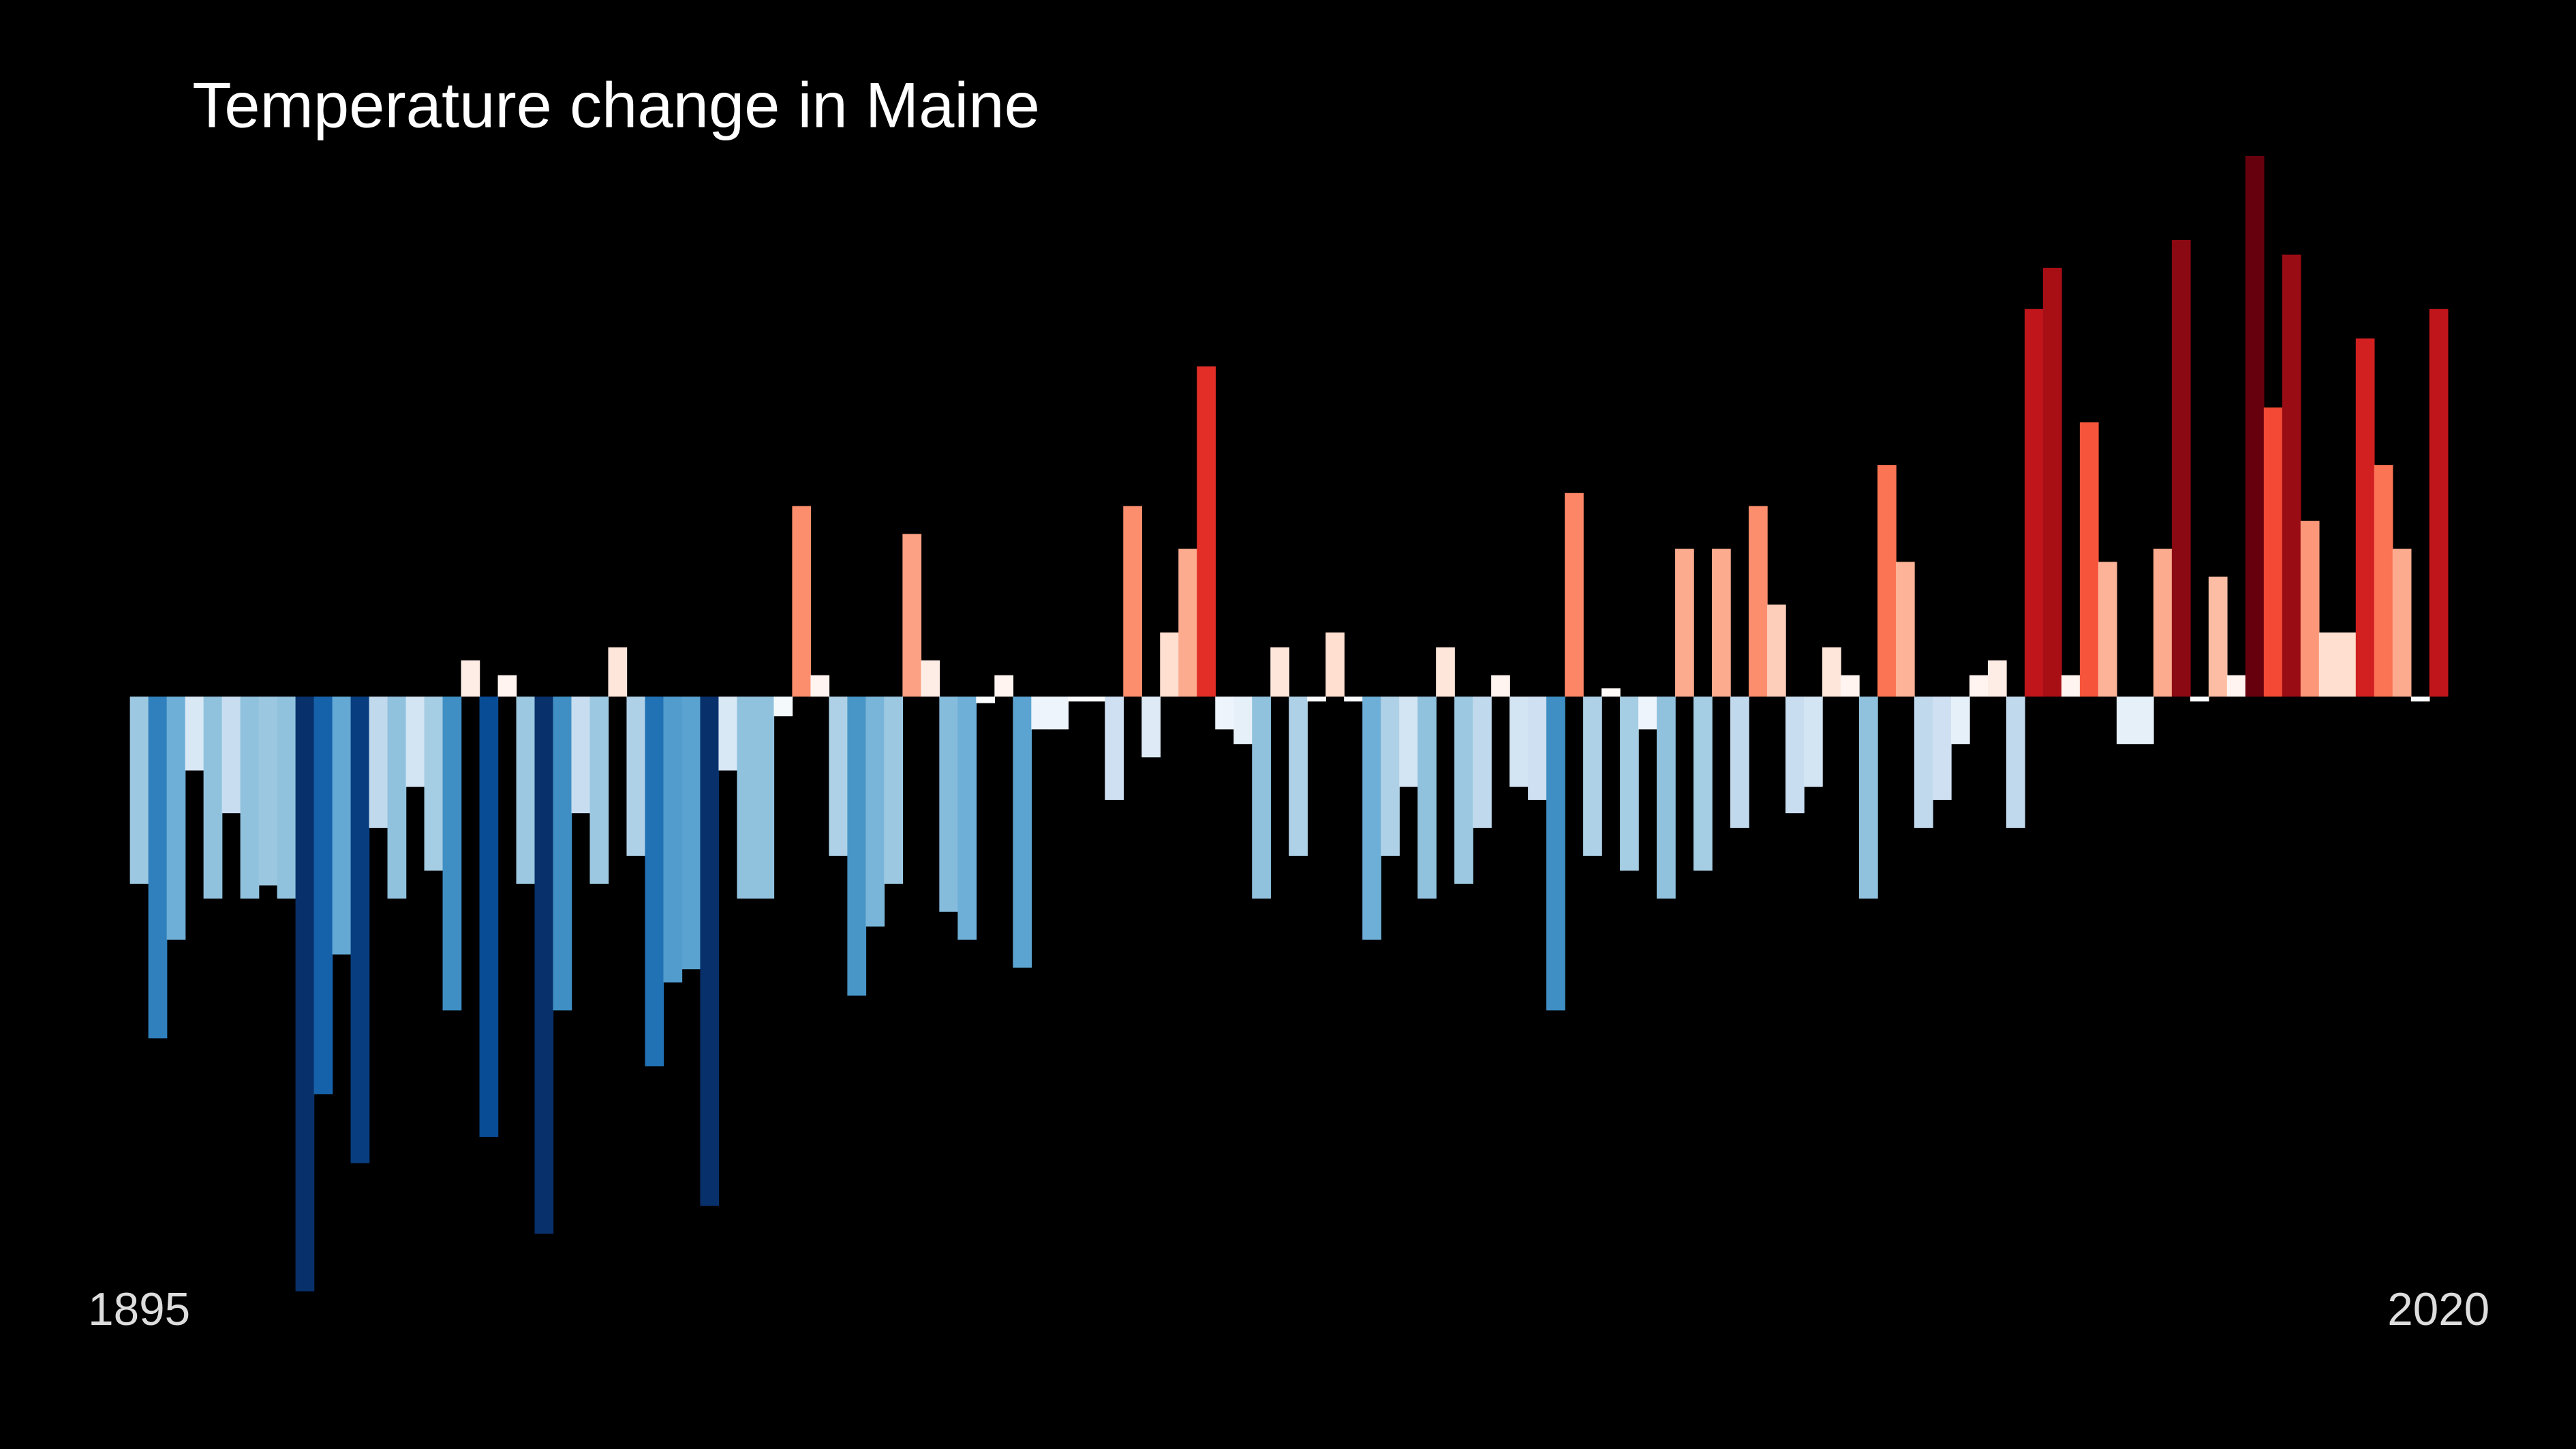  Describe the element at coordinates (2438, 1309) in the screenshot. I see `x-tick-label: 2020` at that location.